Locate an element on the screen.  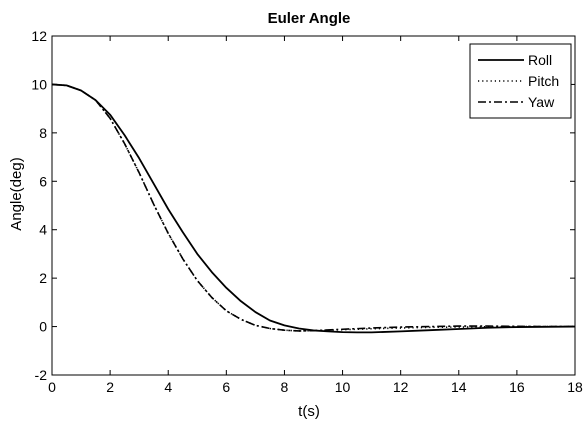
x-axis-label: t(s) is located at coordinates (309, 411).